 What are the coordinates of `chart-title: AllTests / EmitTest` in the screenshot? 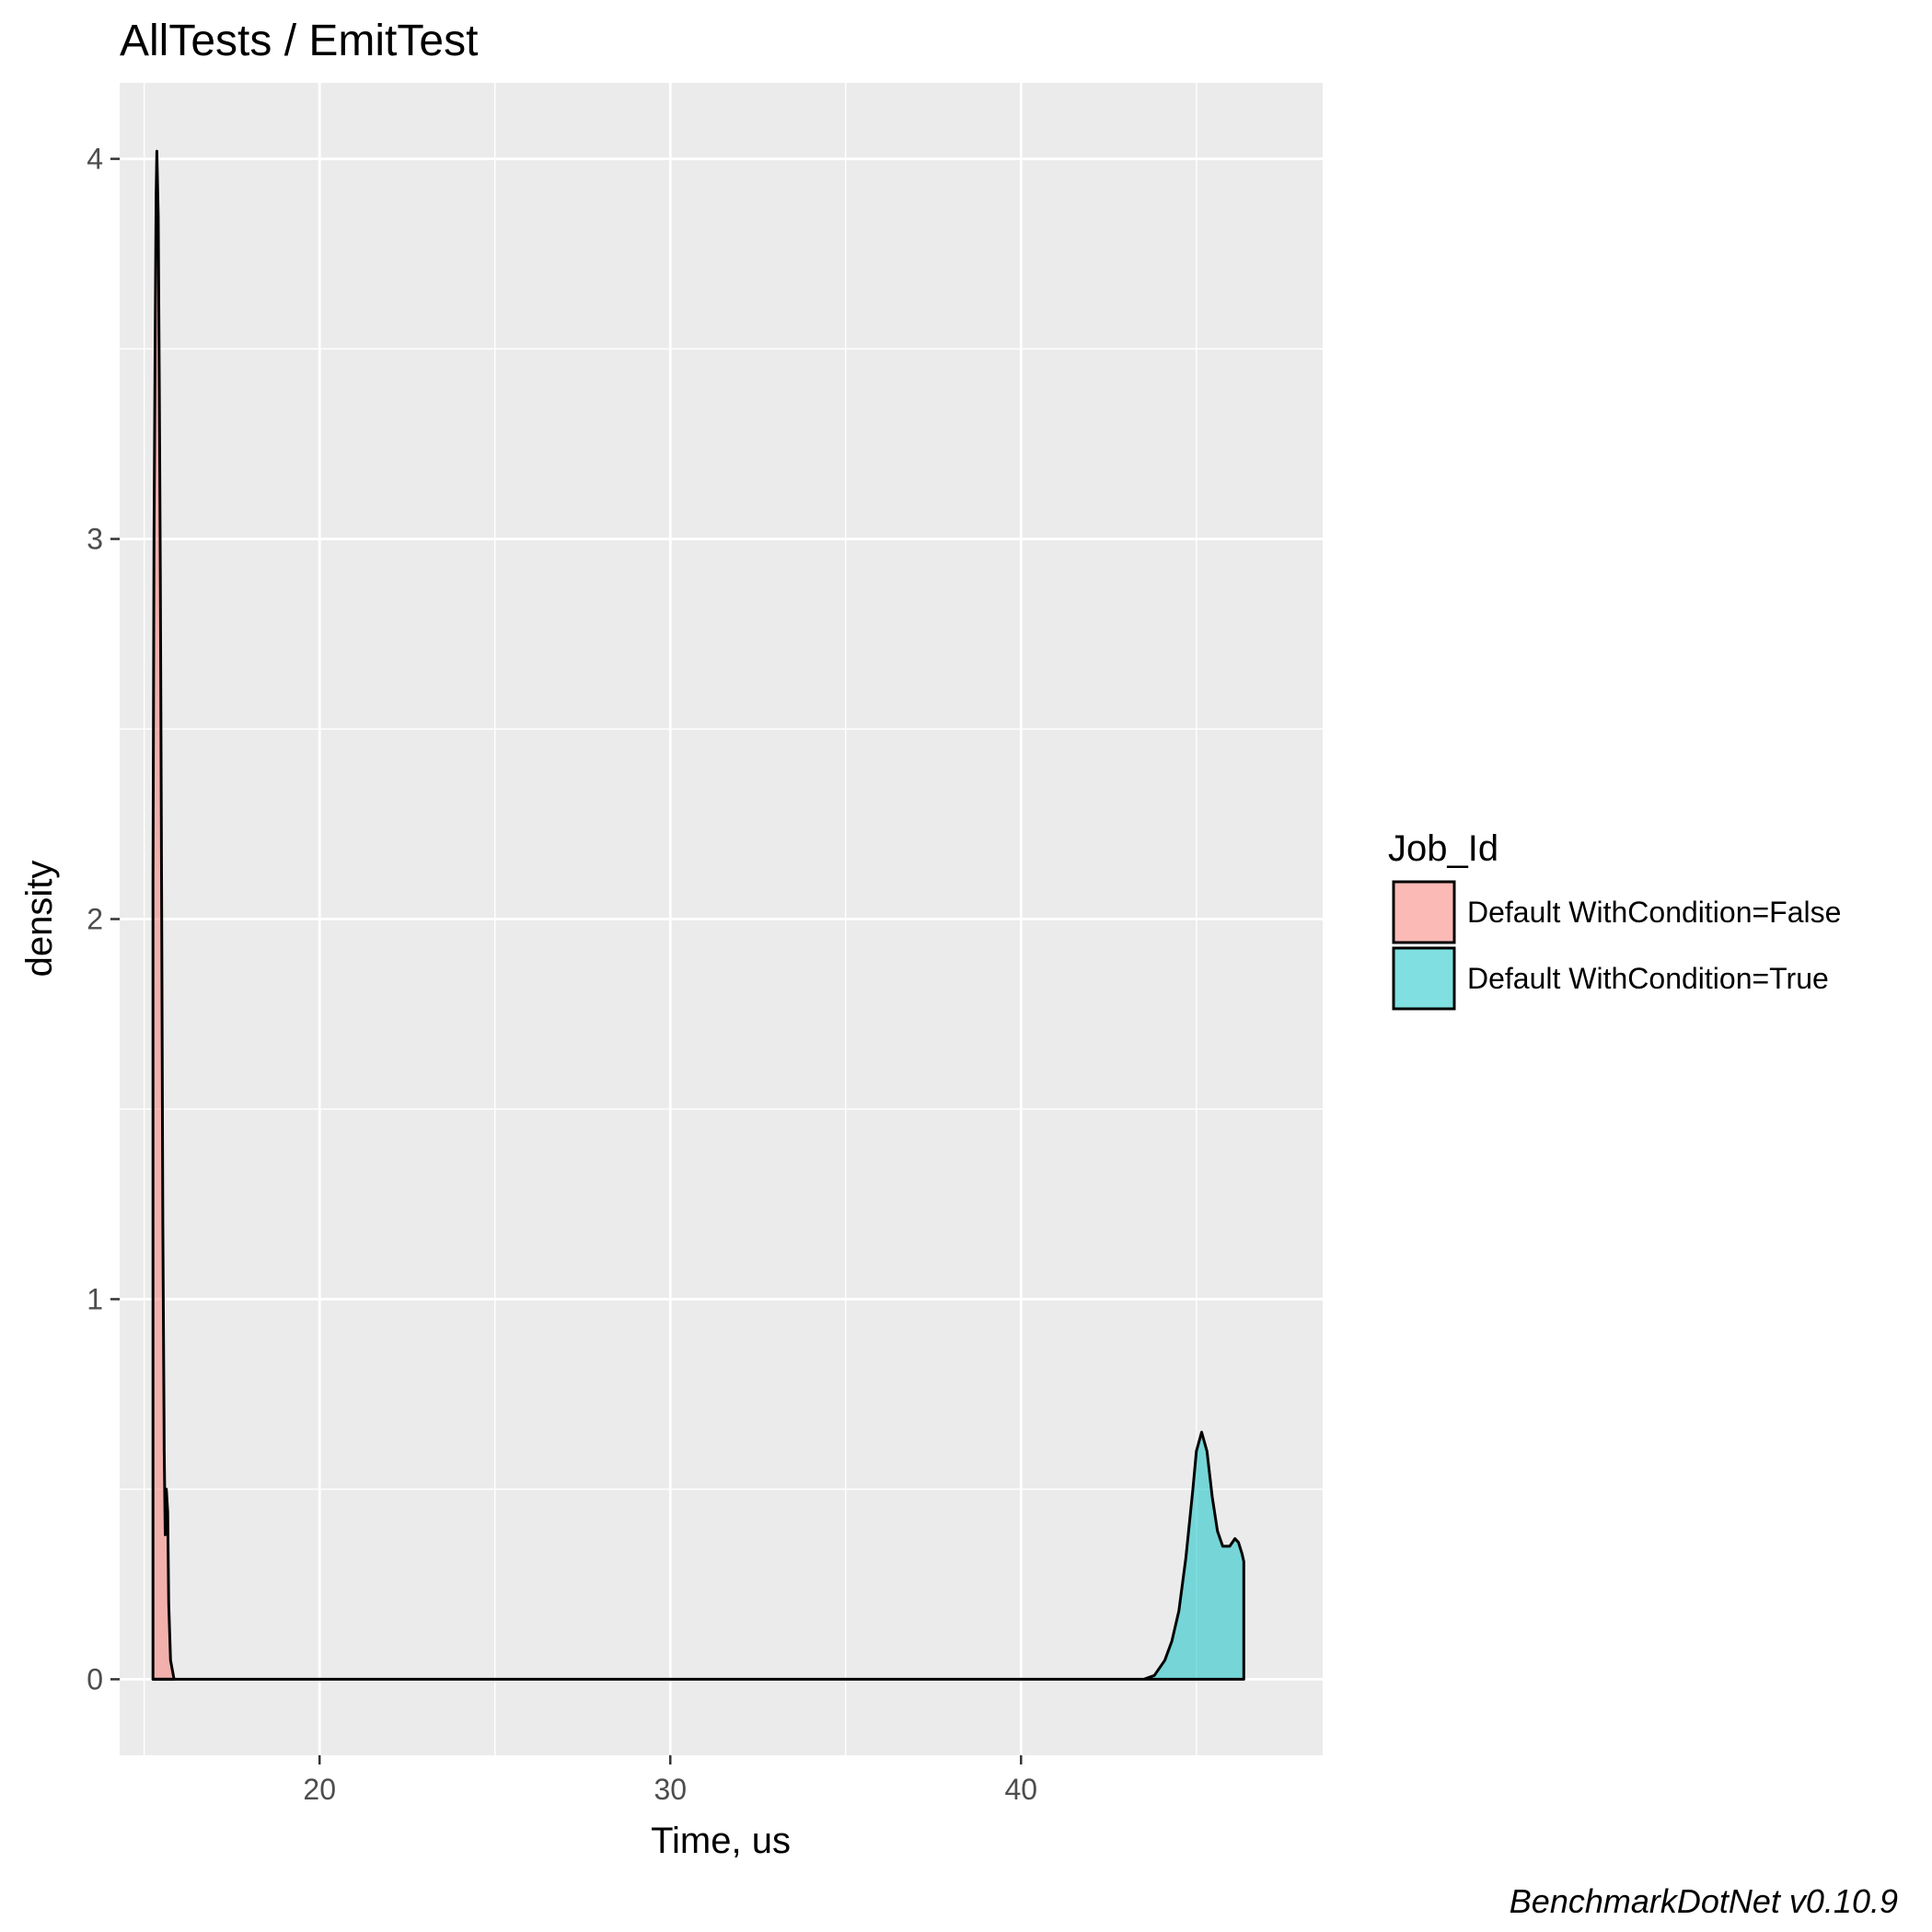 It's located at (299, 41).